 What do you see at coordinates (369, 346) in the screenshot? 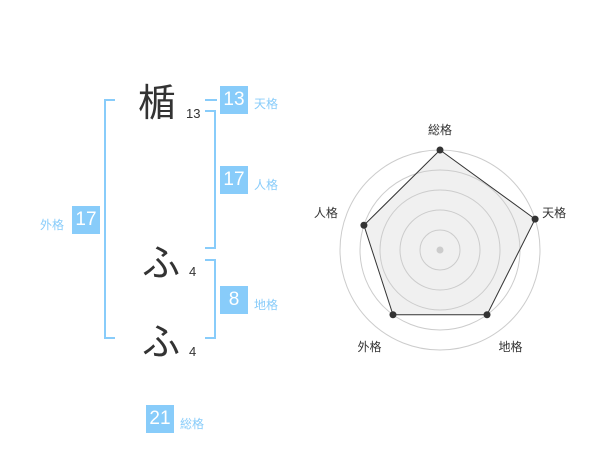
I see `radar-axis-label: 外格` at bounding box center [369, 346].